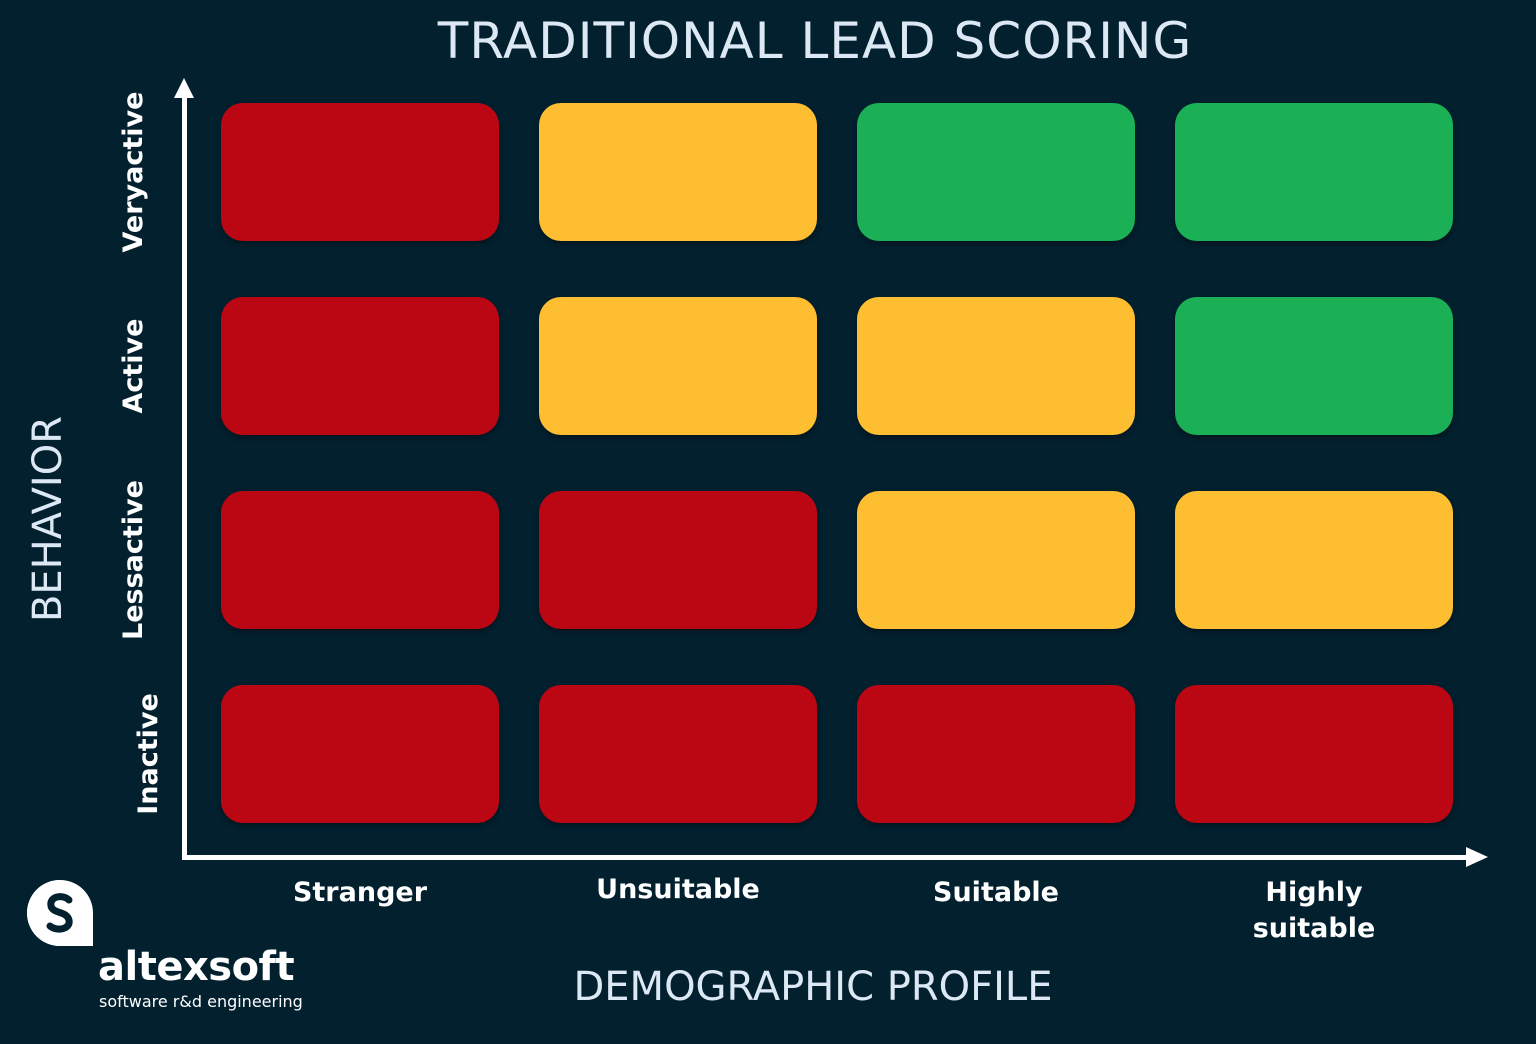  What do you see at coordinates (360, 892) in the screenshot?
I see `column-label-stranger: Stranger` at bounding box center [360, 892].